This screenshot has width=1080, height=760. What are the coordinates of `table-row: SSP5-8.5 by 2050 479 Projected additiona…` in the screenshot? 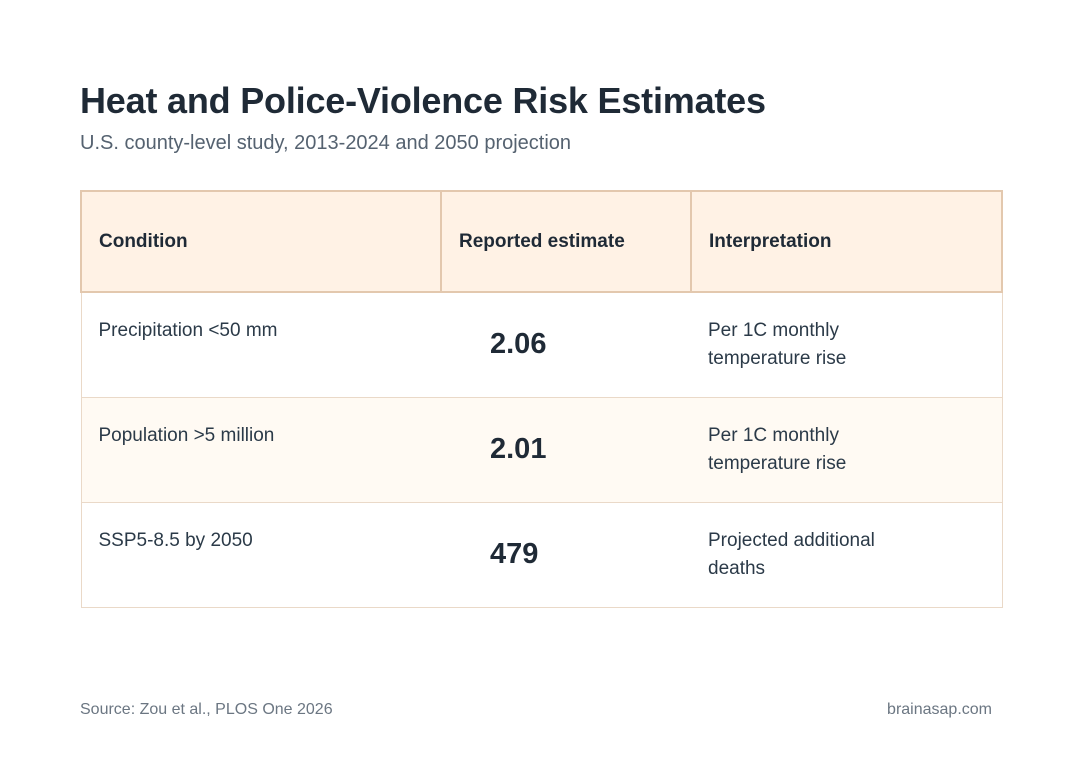 It's located at (541, 555).